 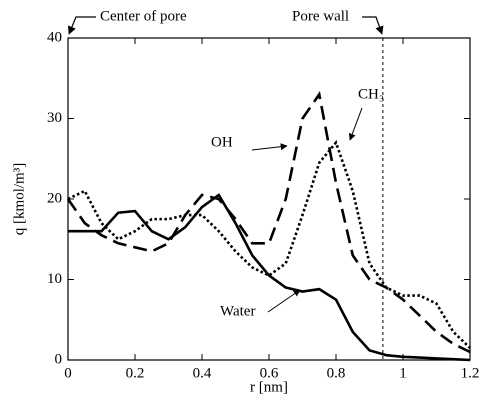 What do you see at coordinates (59, 359) in the screenshot?
I see `y-tick-label: 0` at bounding box center [59, 359].